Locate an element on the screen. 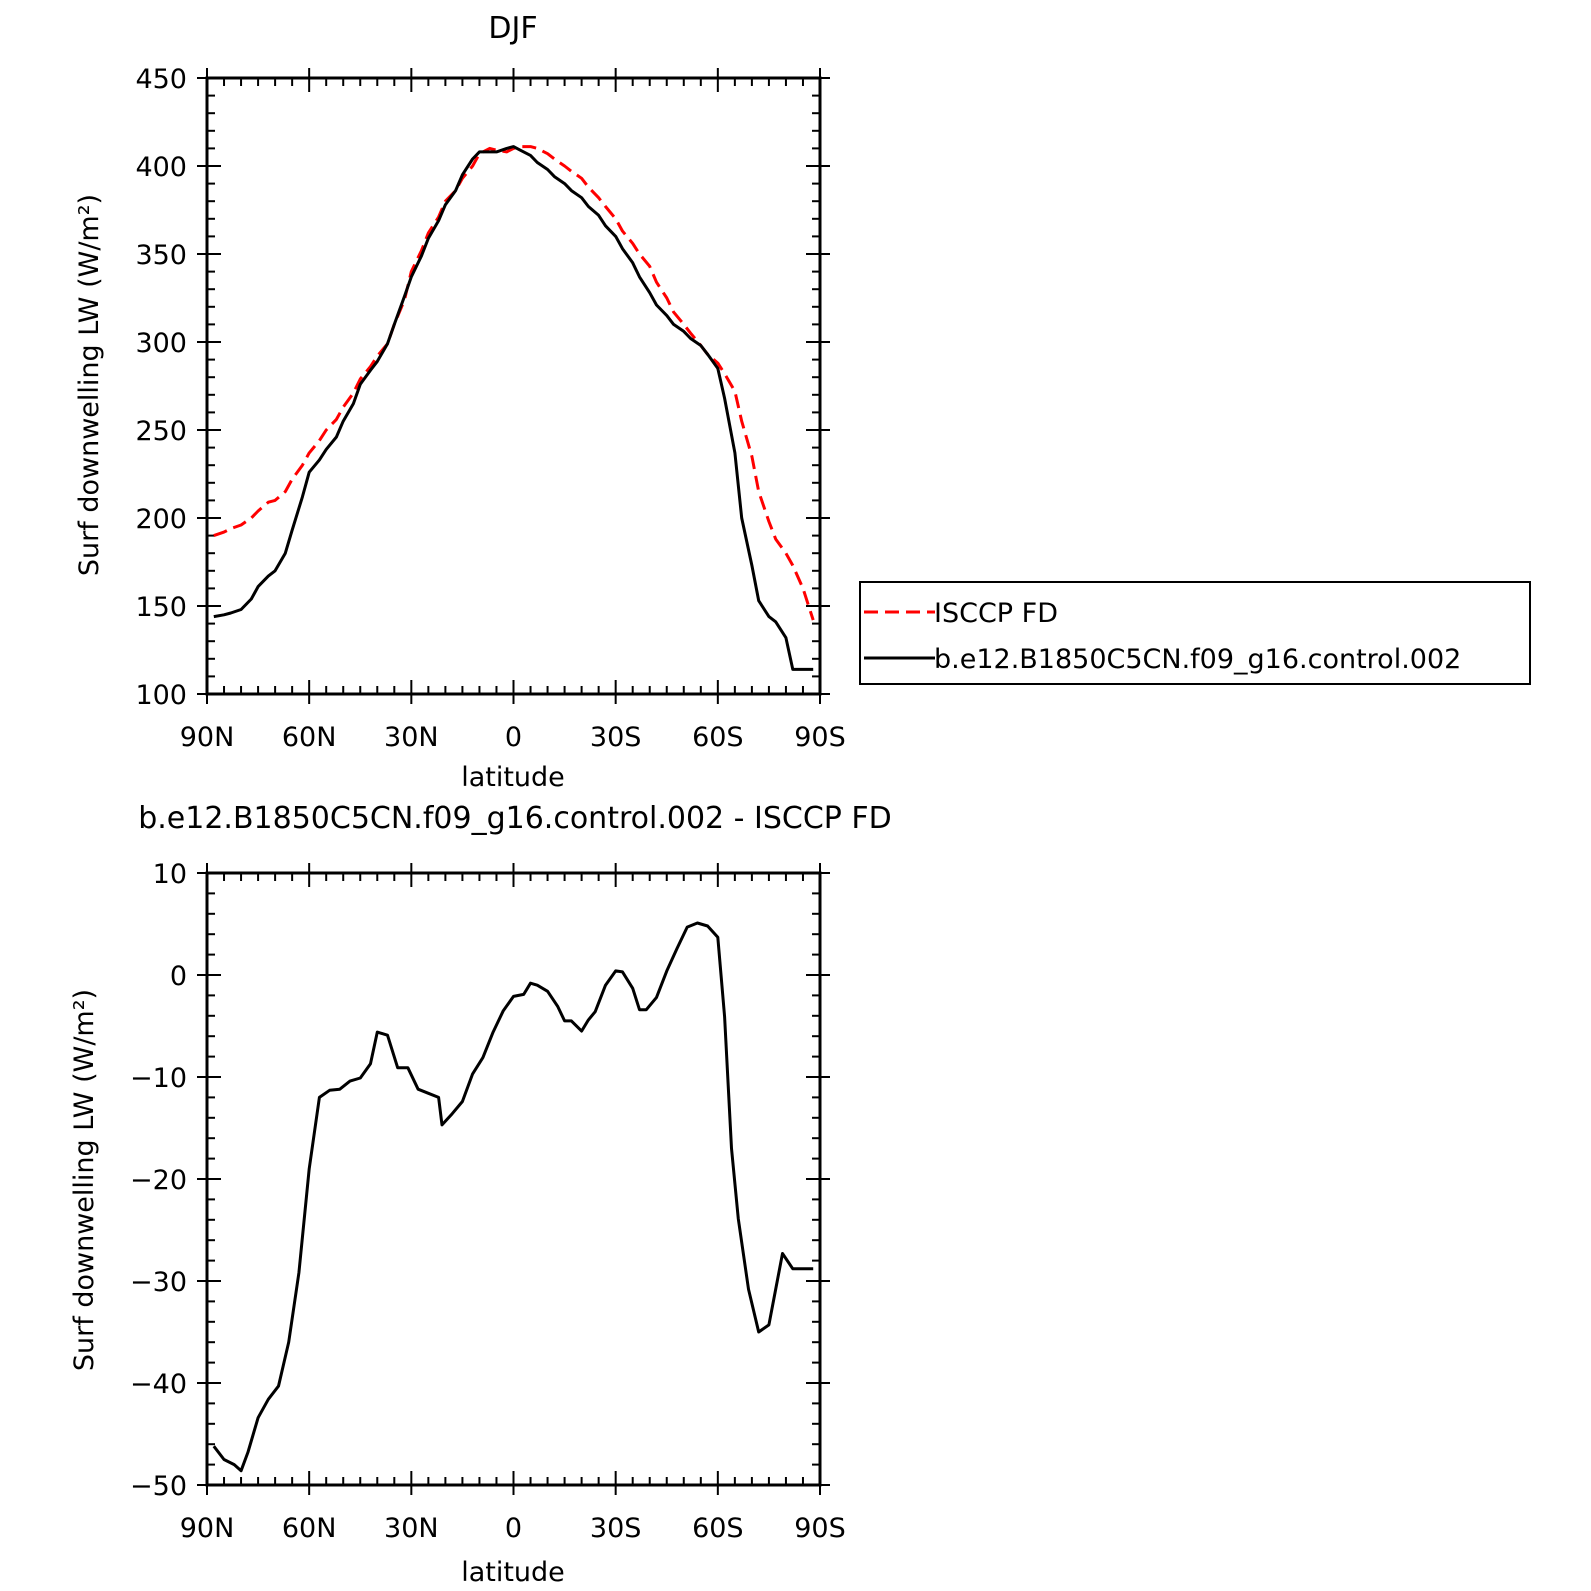 The image size is (1591, 1591). legend-label-isccp: ISCCP FD is located at coordinates (996, 613).